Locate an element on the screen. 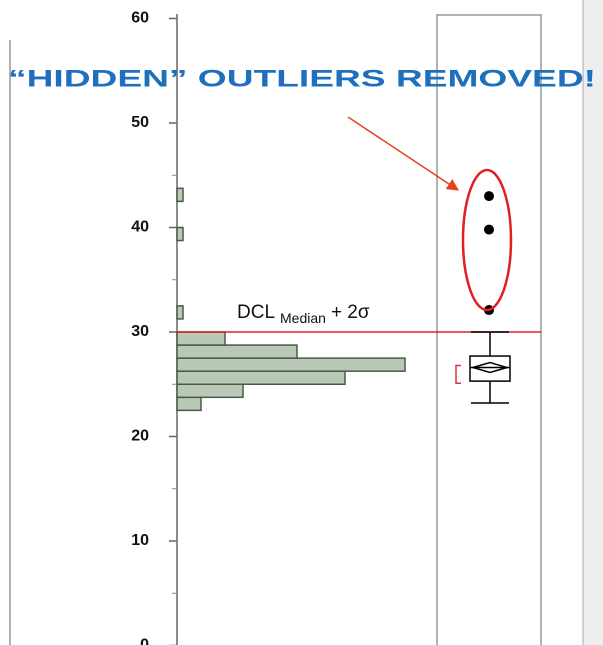 The image size is (603, 645). y-tick-label: 40 is located at coordinates (140, 227).